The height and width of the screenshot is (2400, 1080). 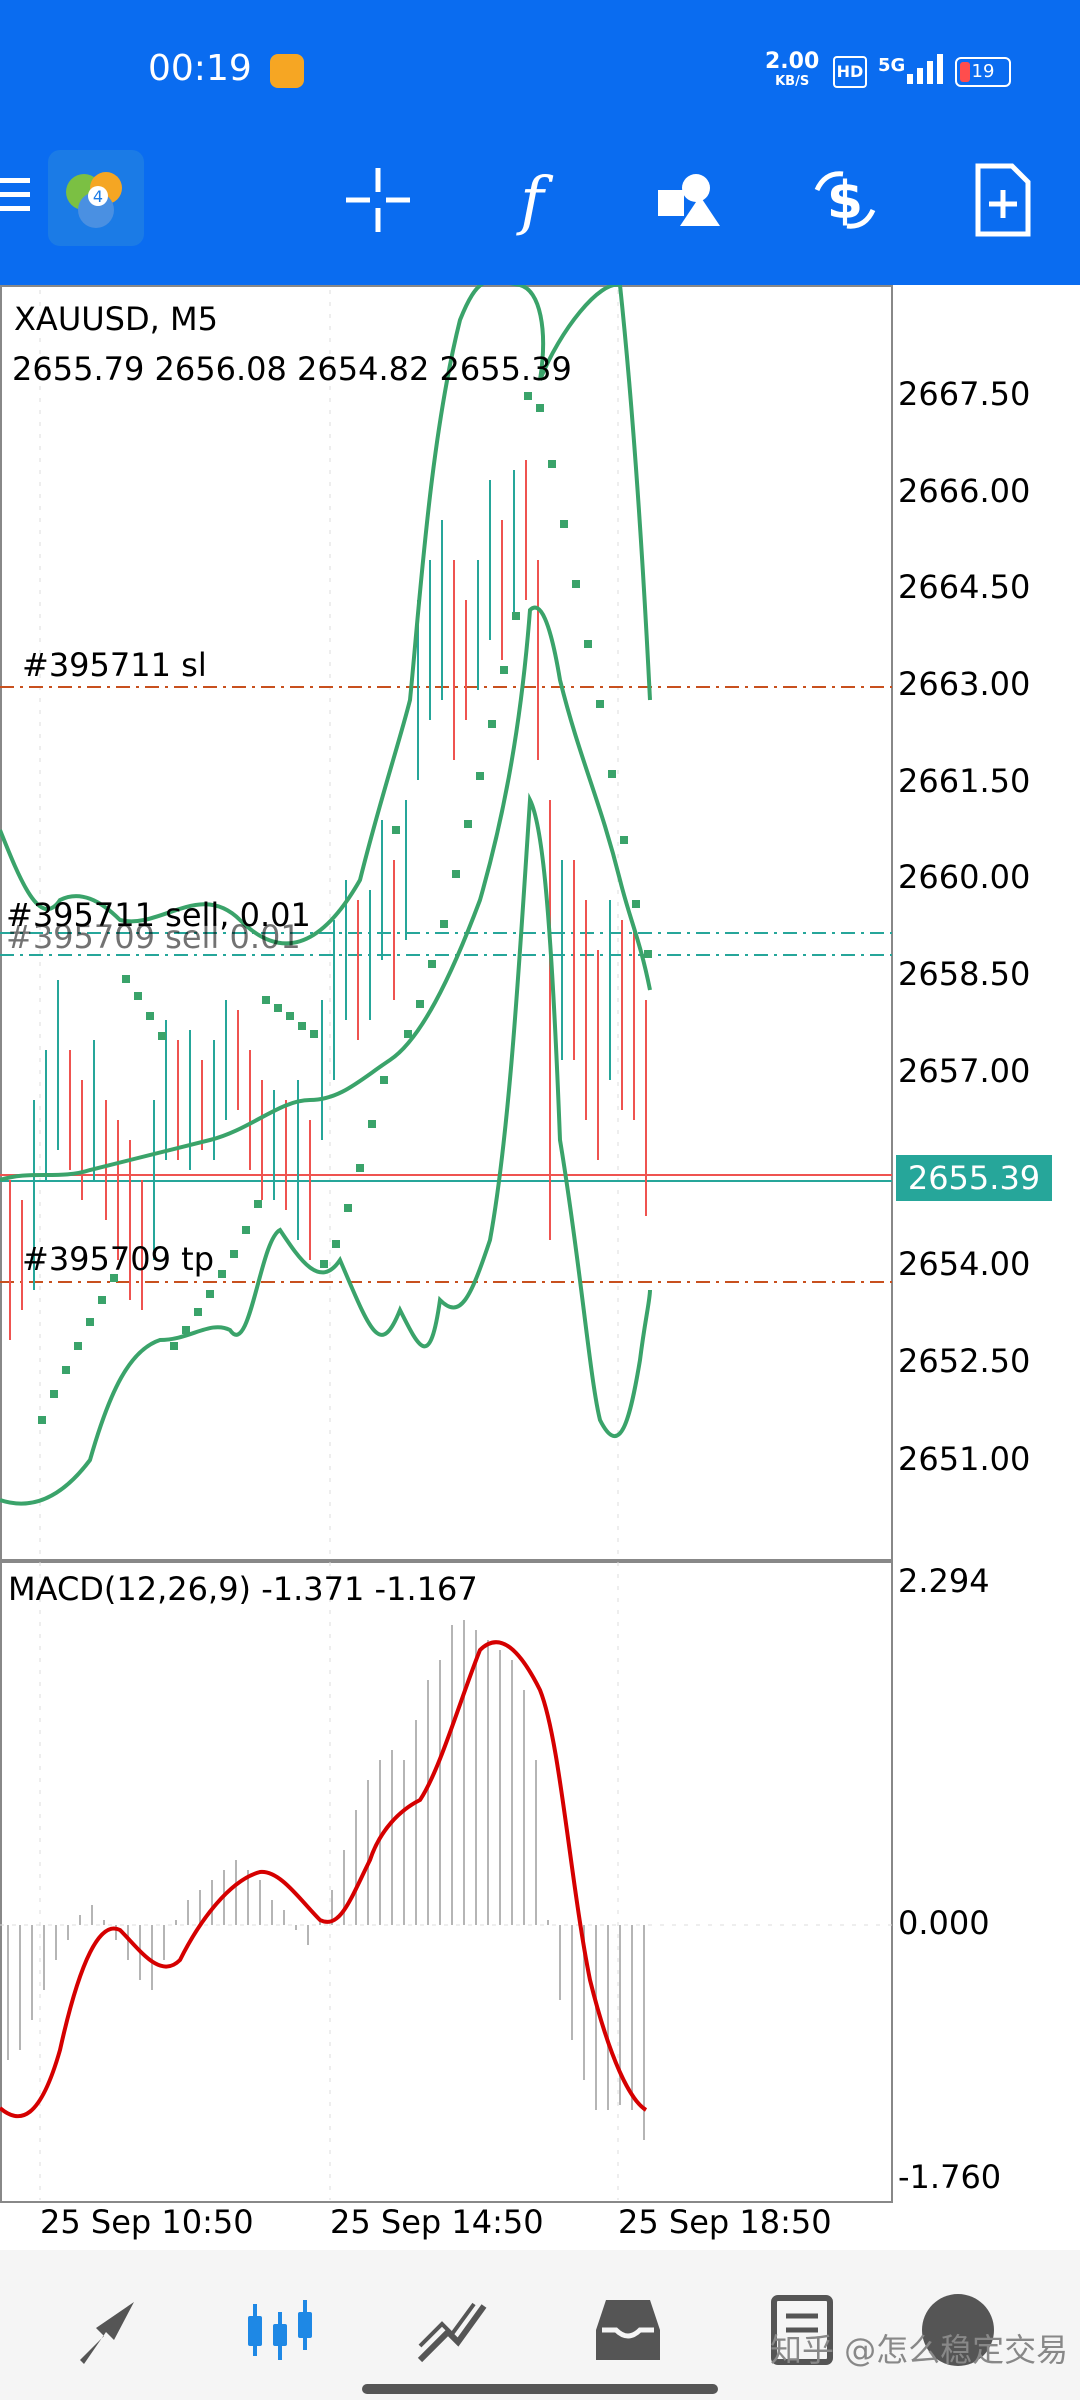 I want to click on time-axis-label: 25 Sep 14:50, so click(x=437, y=2222).